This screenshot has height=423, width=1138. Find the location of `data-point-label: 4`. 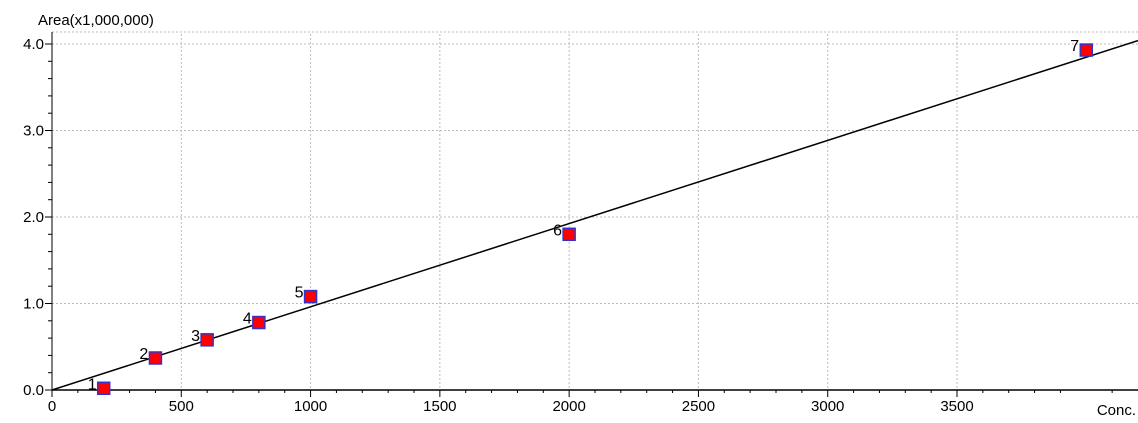

data-point-label: 4 is located at coordinates (247, 319).